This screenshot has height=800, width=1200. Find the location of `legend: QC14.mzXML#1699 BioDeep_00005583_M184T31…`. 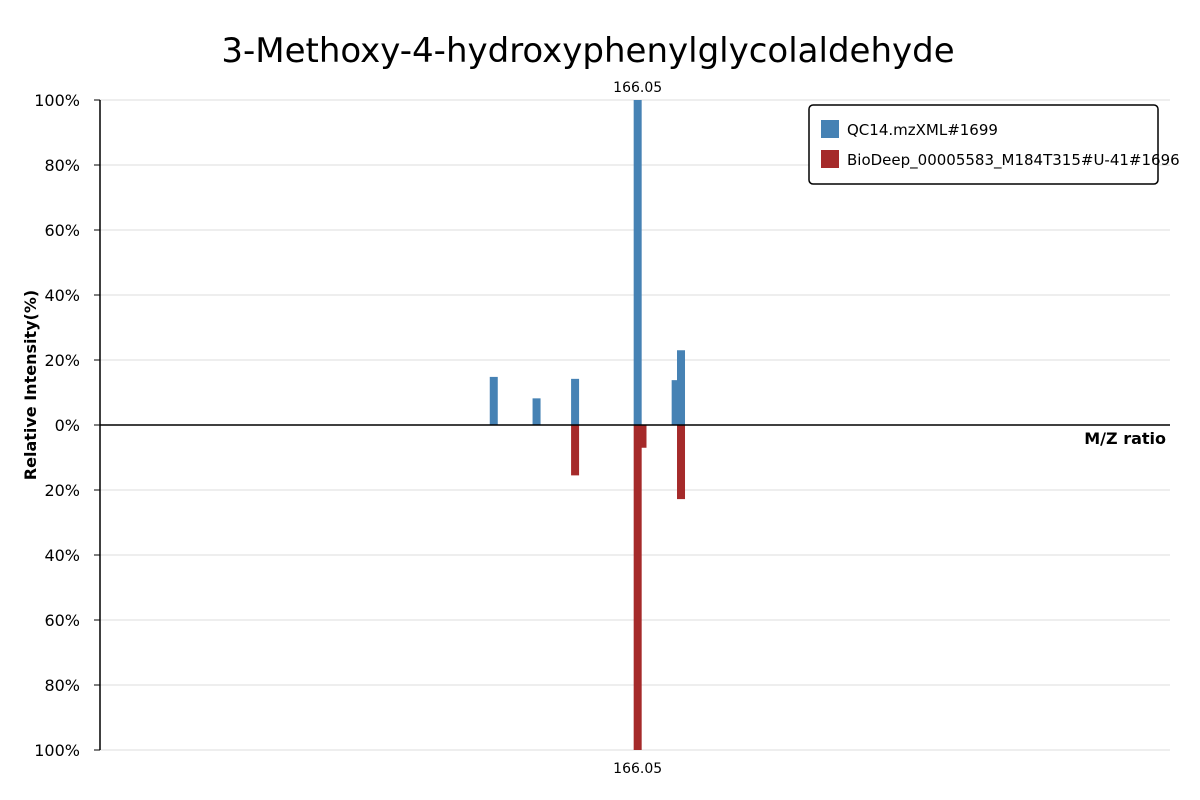

legend: QC14.mzXML#1699 BioDeep_00005583_M184T31… is located at coordinates (994, 144).